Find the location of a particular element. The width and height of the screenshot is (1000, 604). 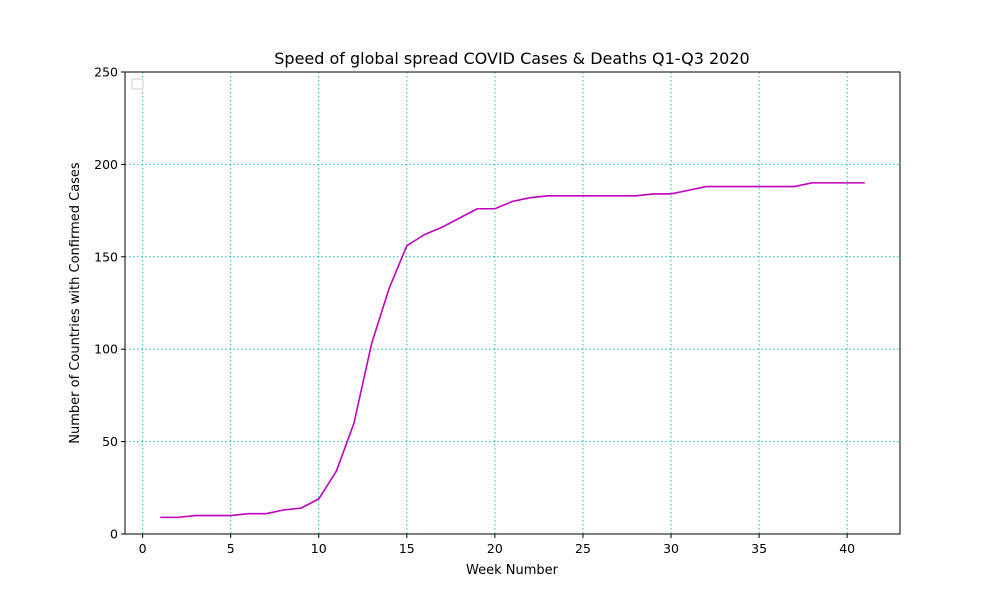

x-tick-label: 15 is located at coordinates (407, 548).